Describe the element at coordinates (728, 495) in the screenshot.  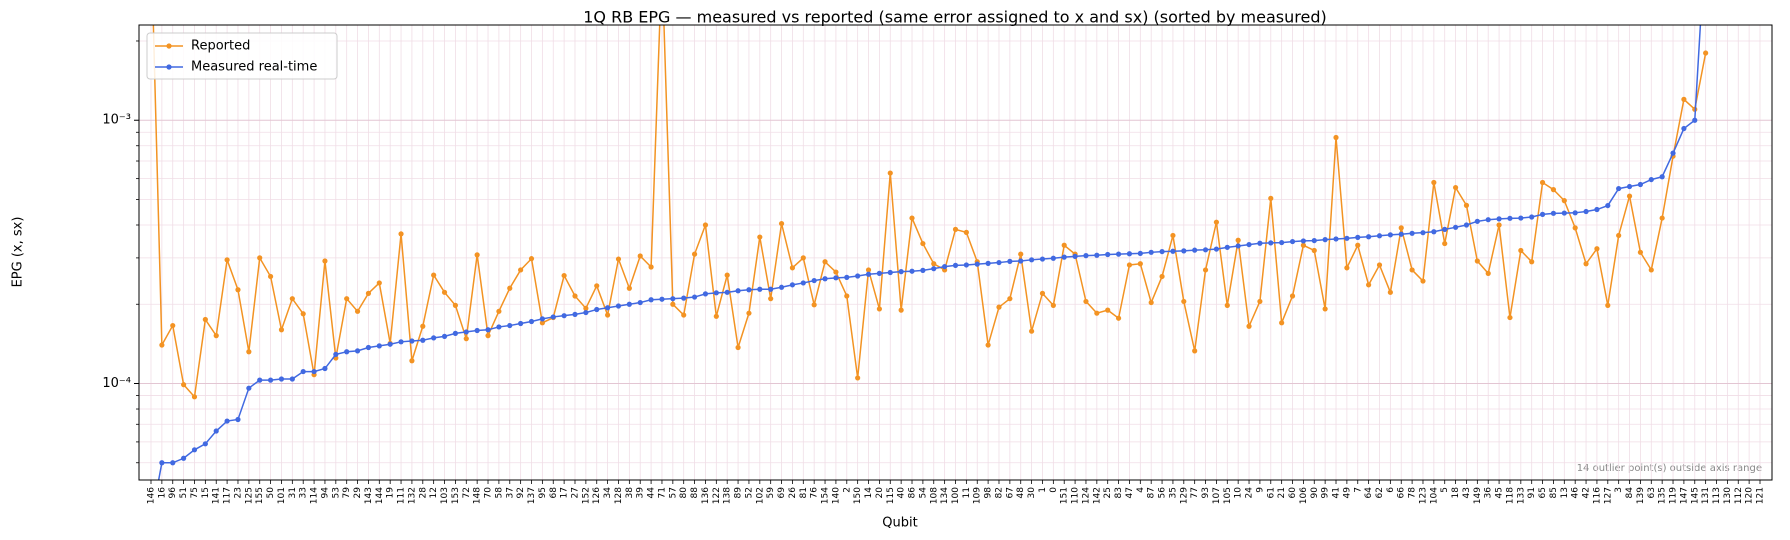
I see `x-tick-label: 138` at that location.